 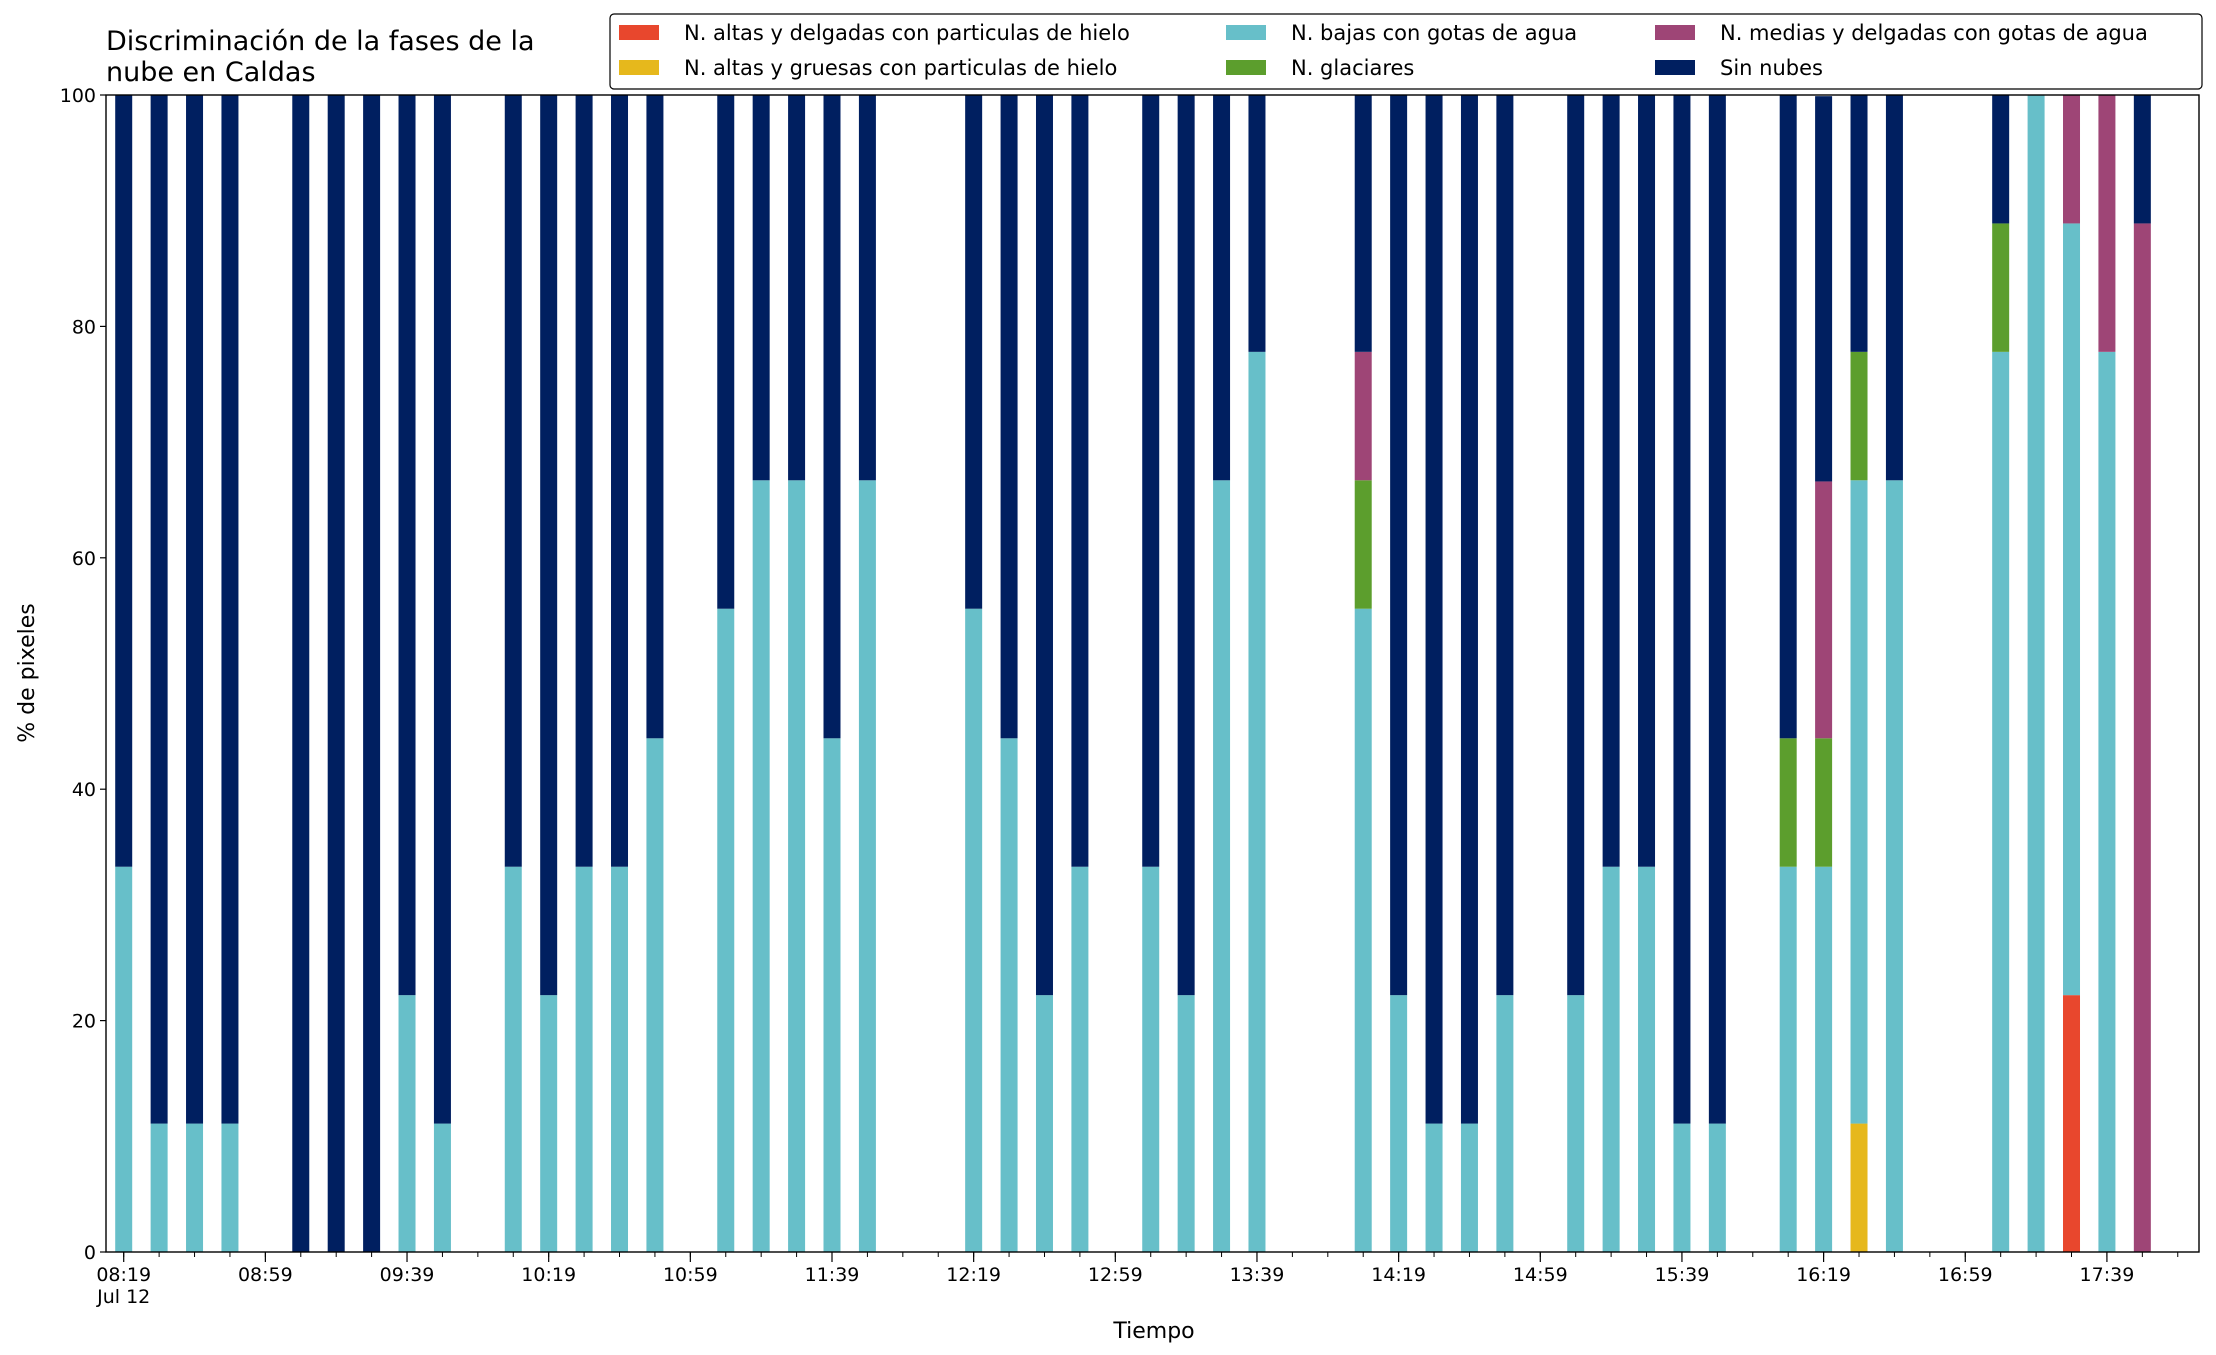 What do you see at coordinates (84, 790) in the screenshot?
I see `y-tick-label: 40` at bounding box center [84, 790].